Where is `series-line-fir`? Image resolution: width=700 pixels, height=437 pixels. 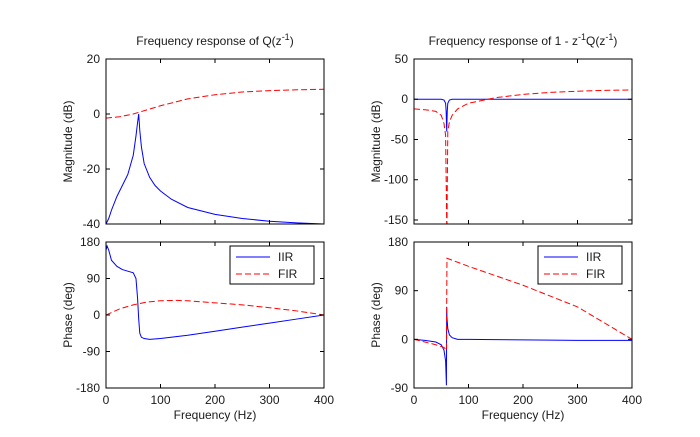 series-line-fir is located at coordinates (523, 304).